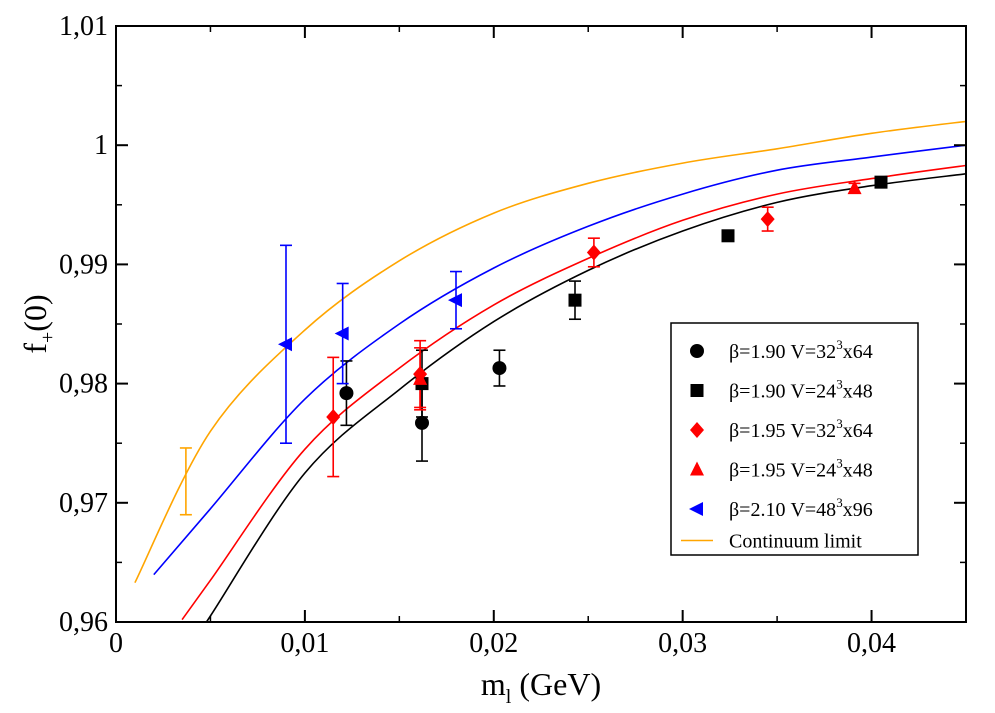 This screenshot has width=995, height=713. Describe the element at coordinates (801, 469) in the screenshot. I see `legend-label-3: β=1.95 V=243x48` at that location.